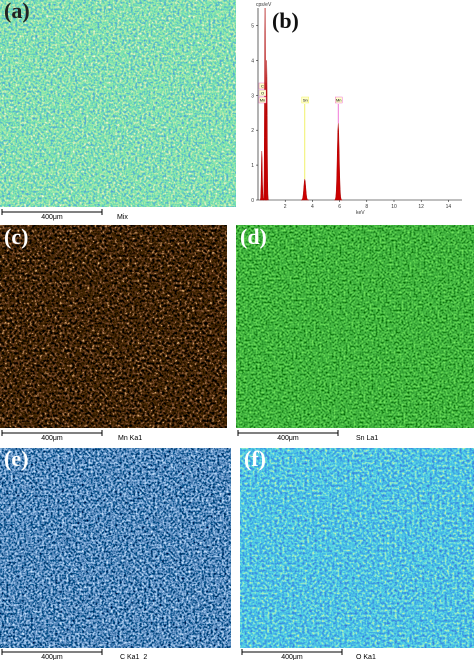 This screenshot has width=474, height=660. I want to click on x-tick-label: 10, so click(394, 207).